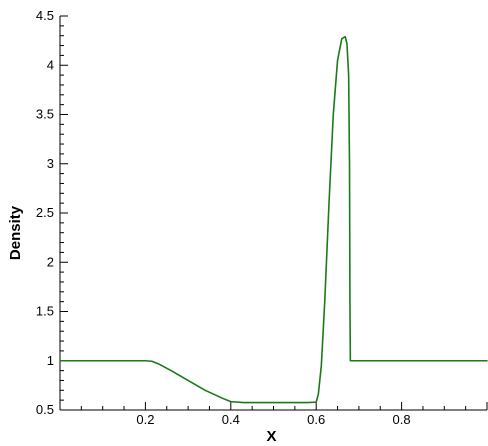  I want to click on y-tick-label: 2.5, so click(45, 212).